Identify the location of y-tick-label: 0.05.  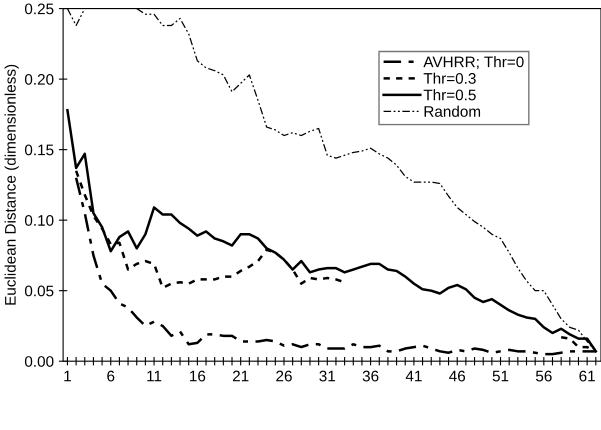
(39, 291).